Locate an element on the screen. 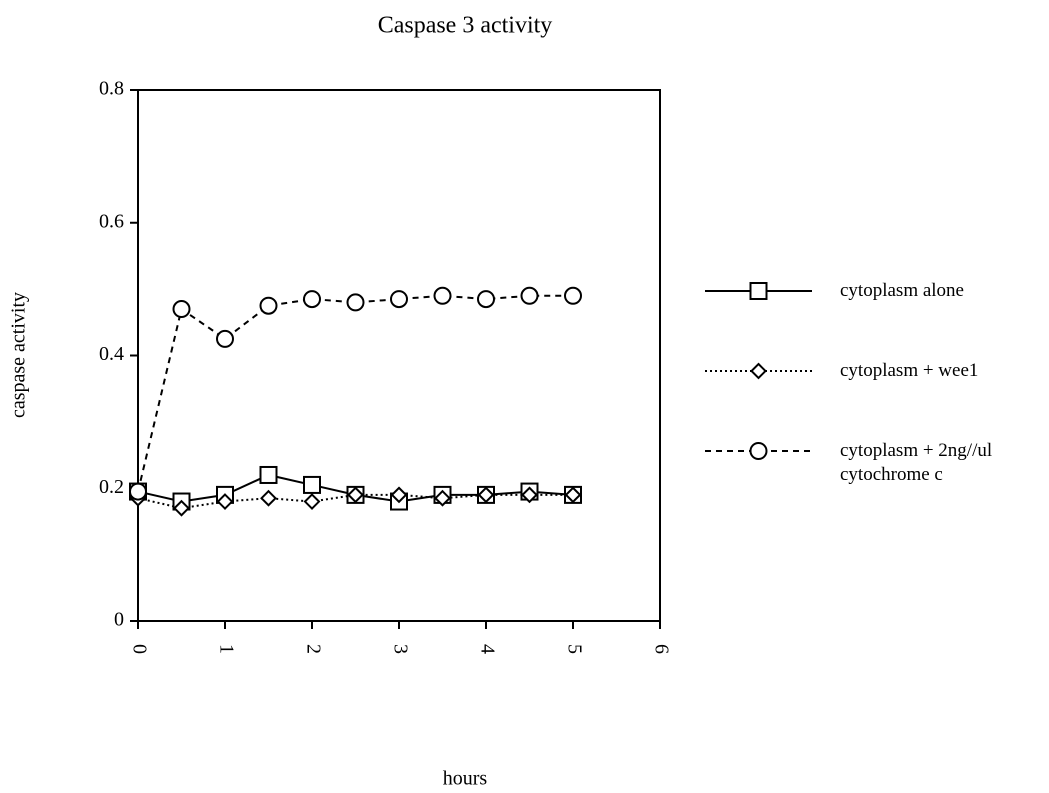 Image resolution: width=1049 pixels, height=793 pixels. y-axis-label: caspase activity is located at coordinates (19, 355).